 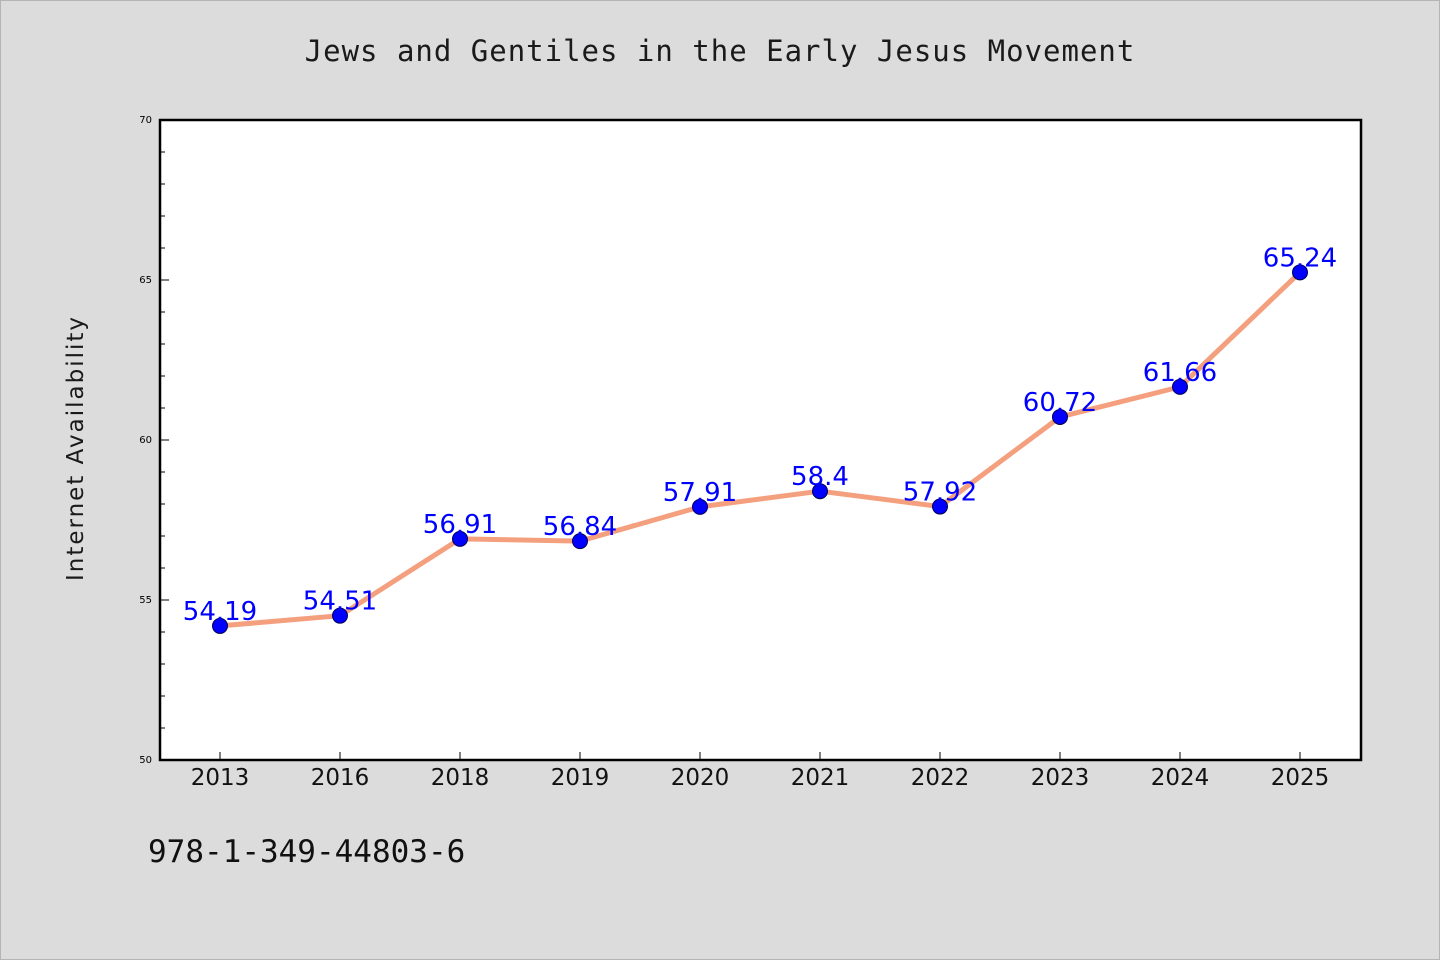 What do you see at coordinates (820, 477) in the screenshot?
I see `data-label: 58.4` at bounding box center [820, 477].